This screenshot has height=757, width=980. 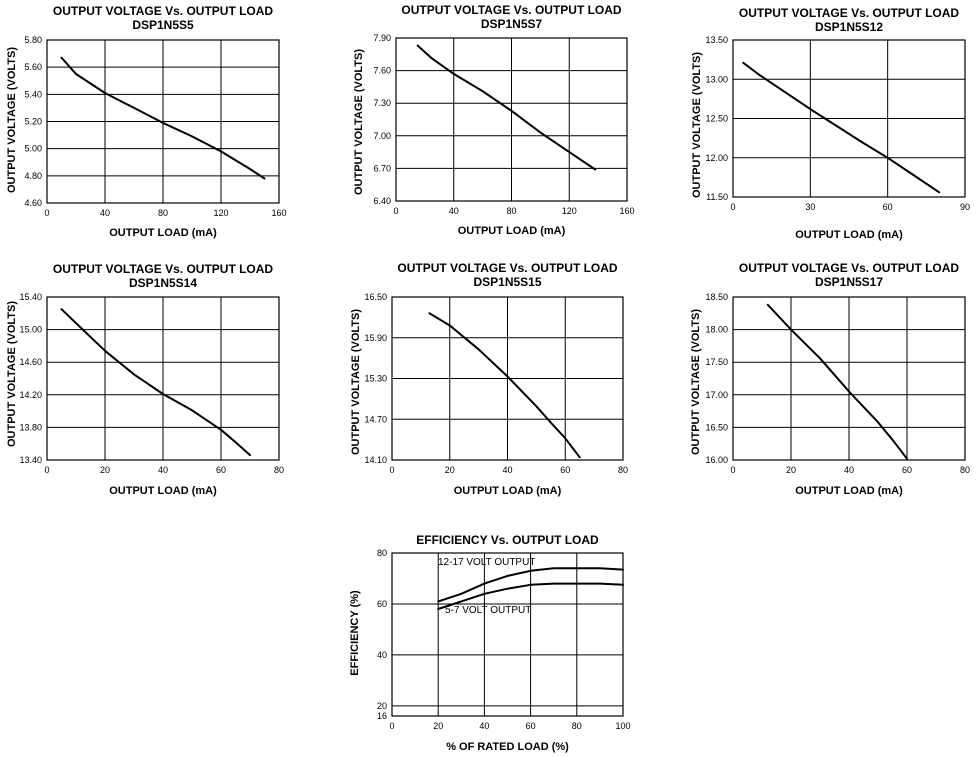 I want to click on y-tick-label: 17.00, so click(x=716, y=395).